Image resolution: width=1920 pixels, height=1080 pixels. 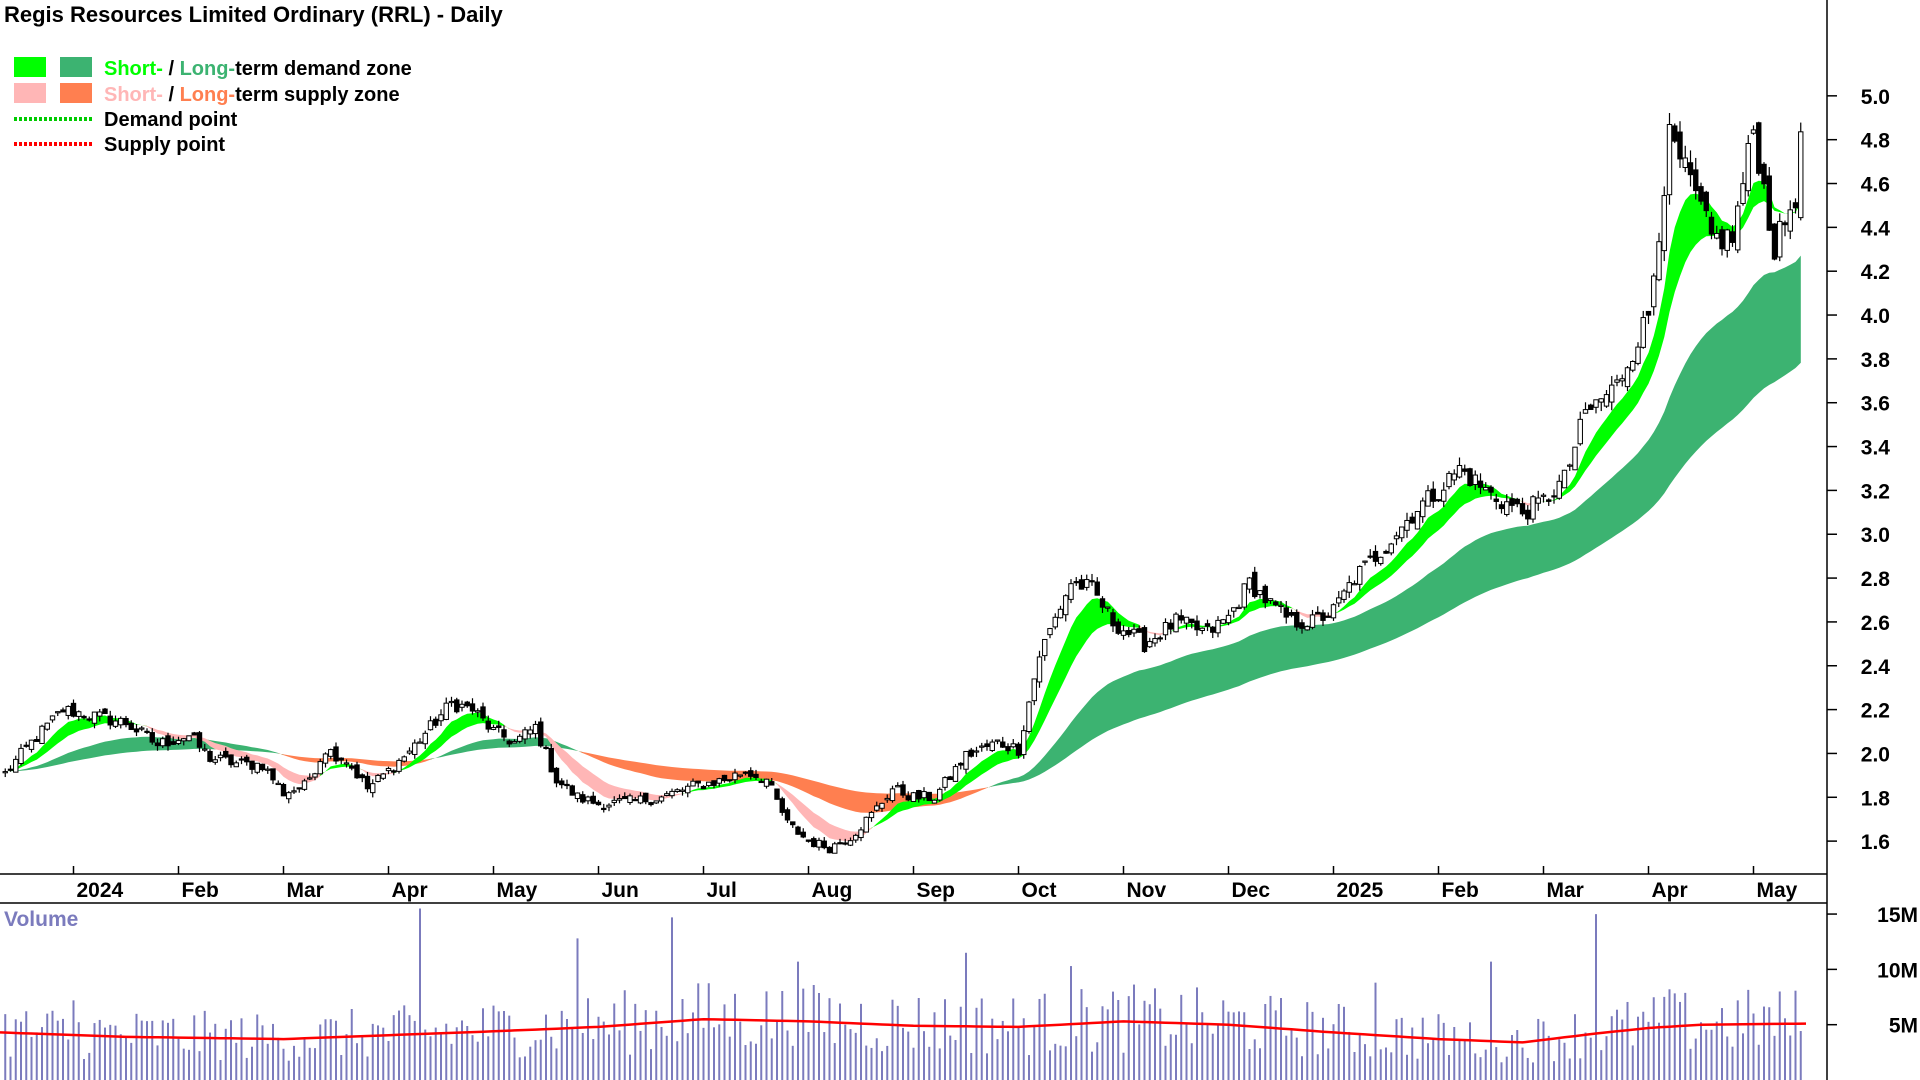 What do you see at coordinates (596, 762) in the screenshot?
I see `short-supply-zone` at bounding box center [596, 762].